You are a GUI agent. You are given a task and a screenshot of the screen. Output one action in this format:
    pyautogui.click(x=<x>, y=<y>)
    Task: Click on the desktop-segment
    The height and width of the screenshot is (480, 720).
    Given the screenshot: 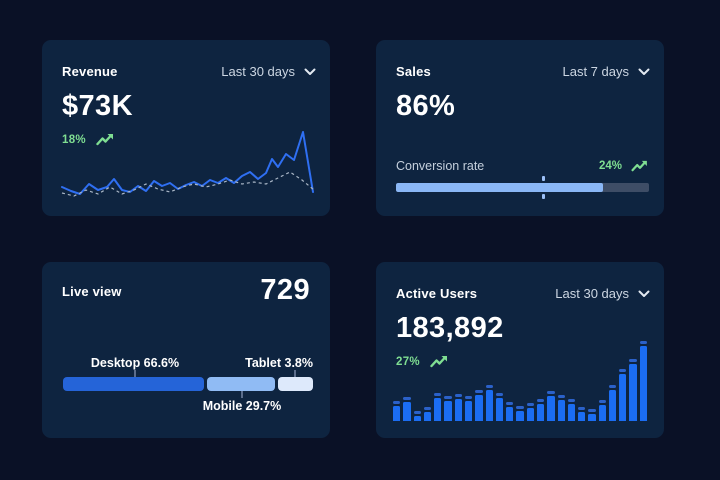 What is the action you would take?
    pyautogui.click(x=133, y=384)
    